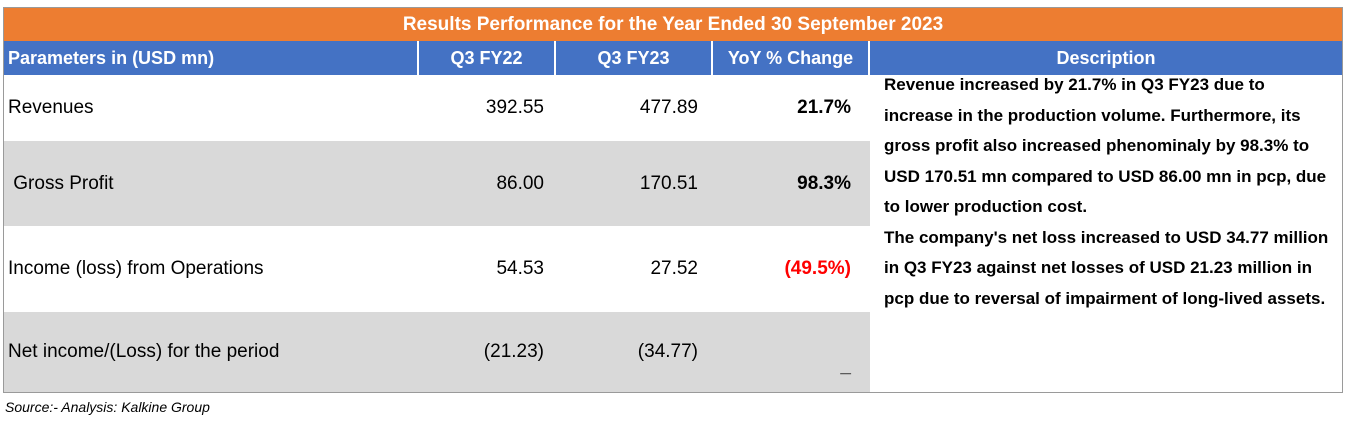 The height and width of the screenshot is (422, 1350). Describe the element at coordinates (144, 351) in the screenshot. I see `row-label: Net income/(Loss) for the period` at that location.